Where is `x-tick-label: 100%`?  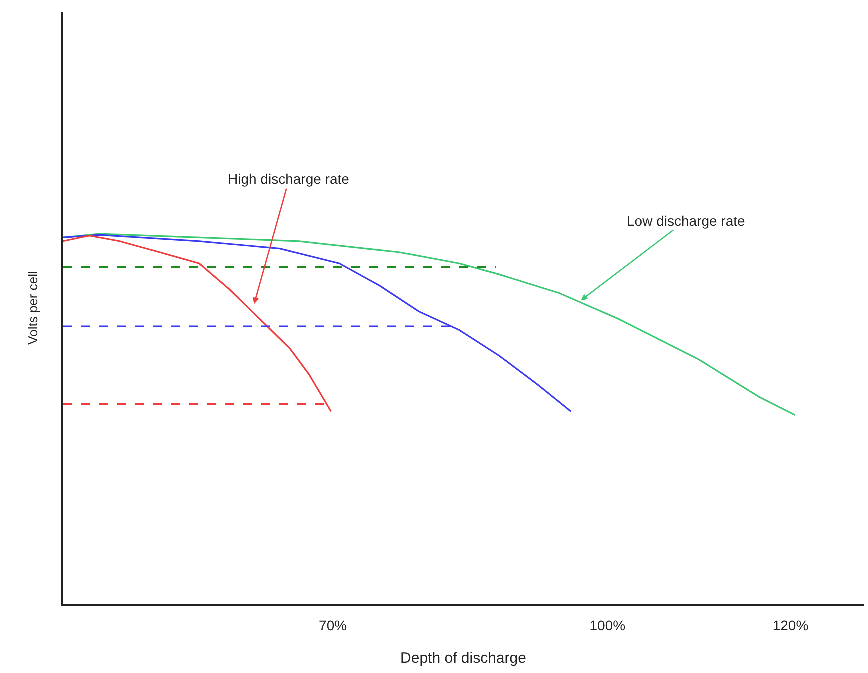 x-tick-label: 100% is located at coordinates (608, 626).